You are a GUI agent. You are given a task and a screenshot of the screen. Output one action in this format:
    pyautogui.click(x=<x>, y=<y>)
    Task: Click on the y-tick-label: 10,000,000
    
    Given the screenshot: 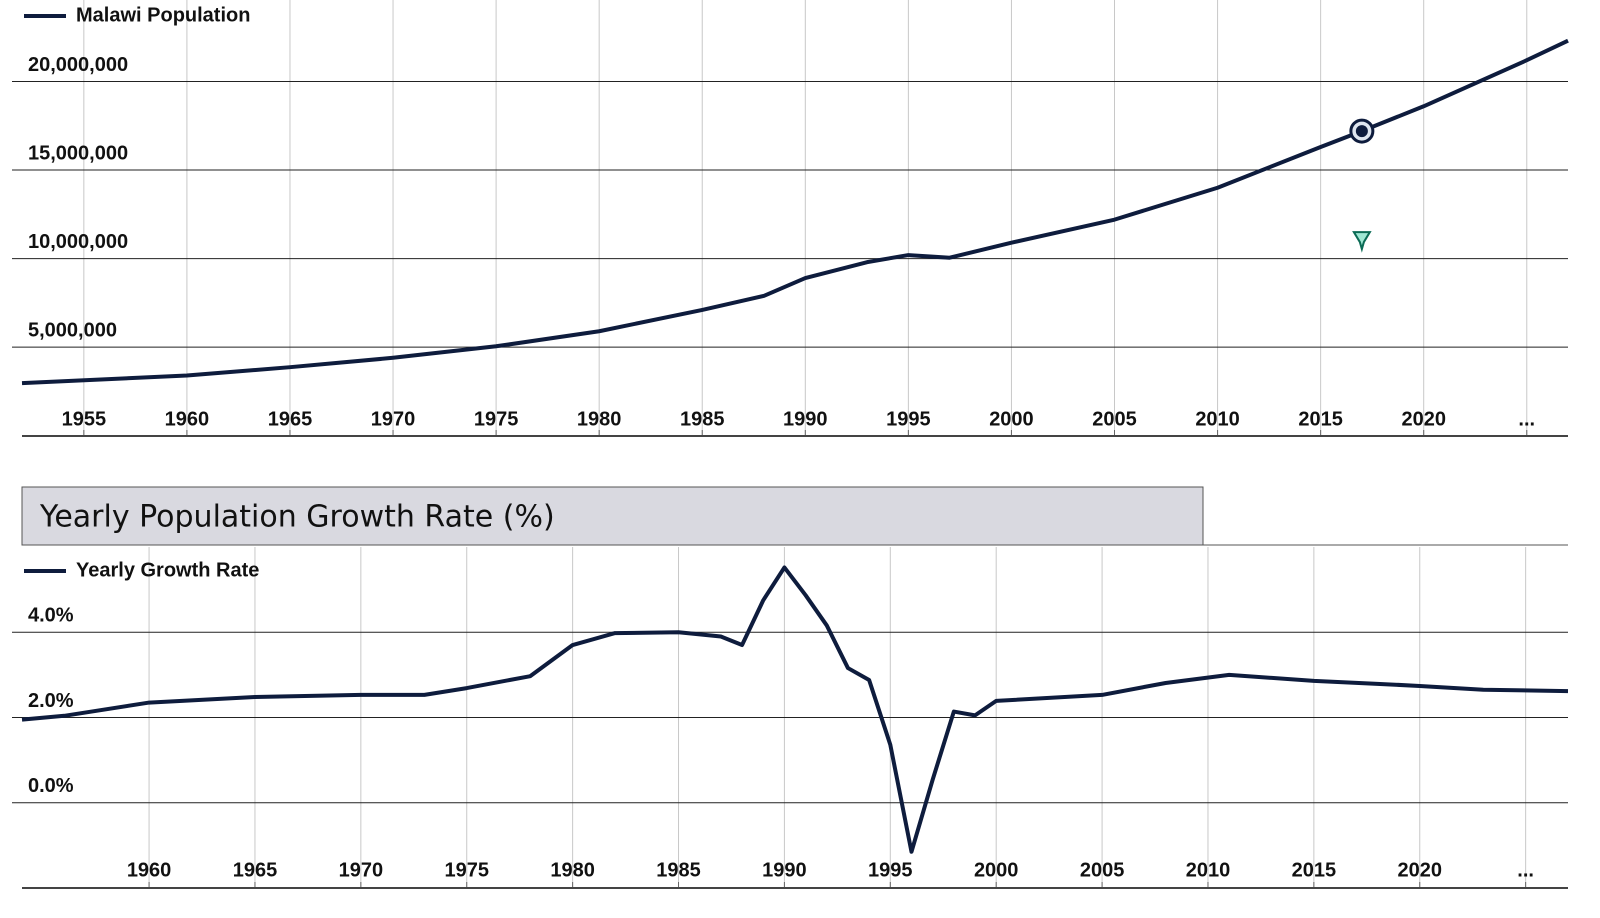 What is the action you would take?
    pyautogui.click(x=78, y=242)
    